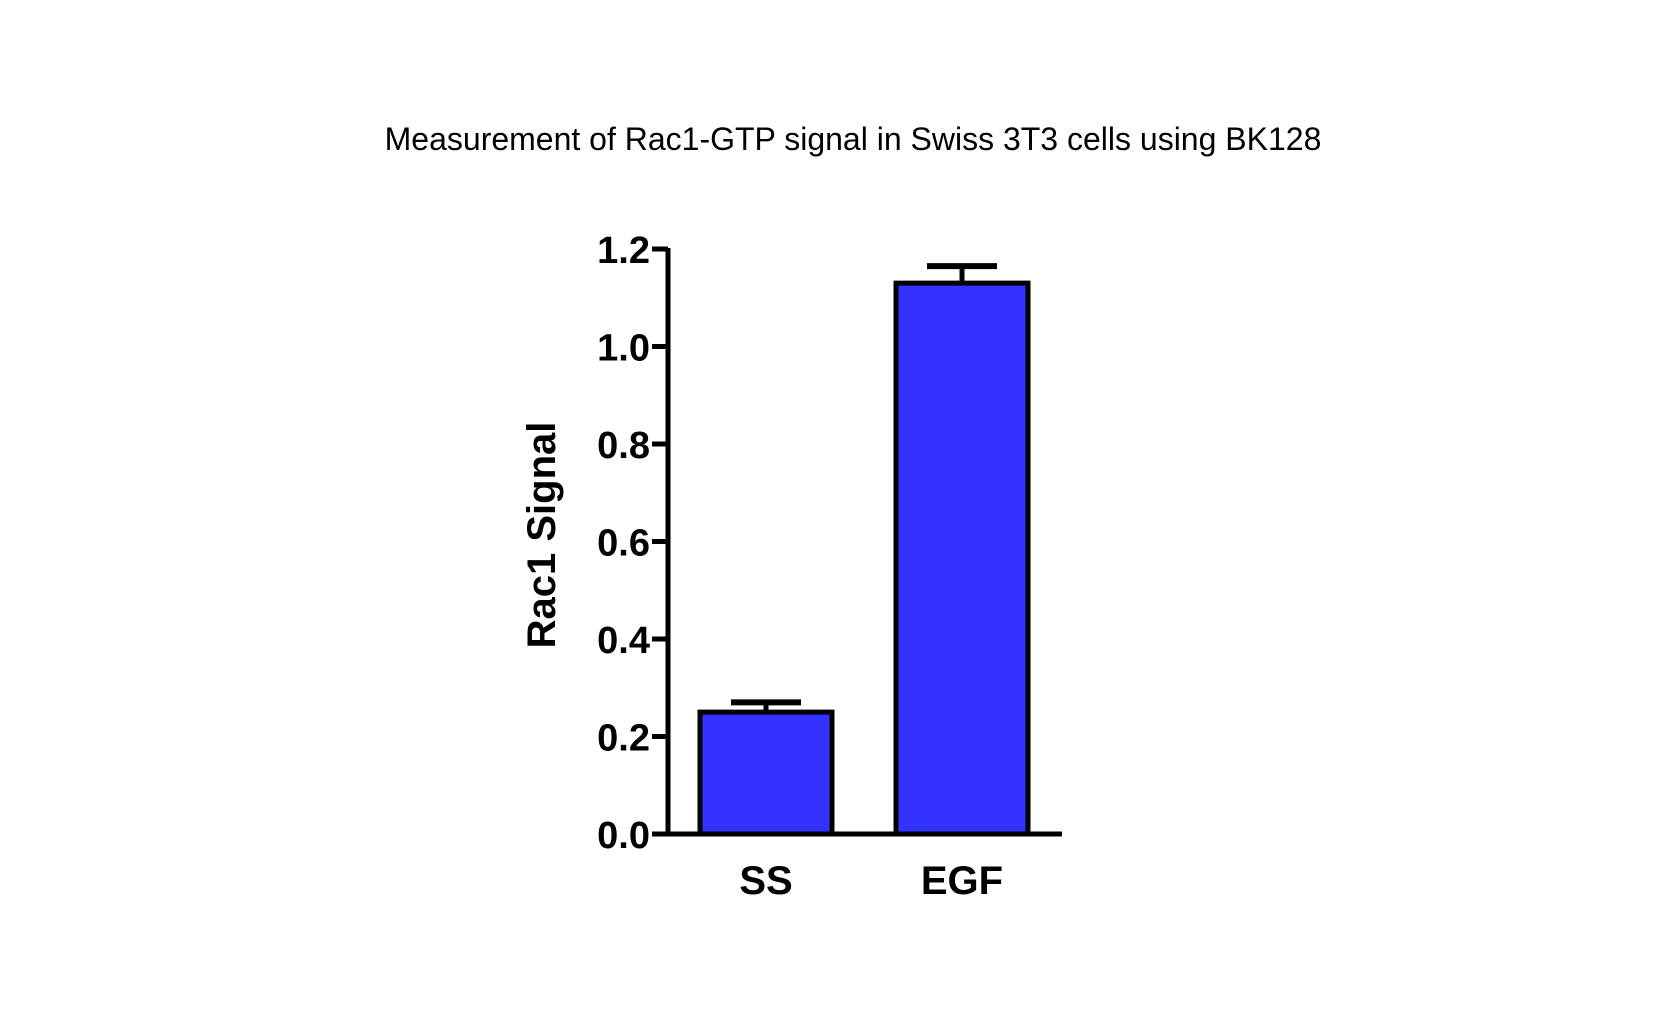 This screenshot has width=1671, height=1022. I want to click on x-category-label: EGF, so click(962, 881).